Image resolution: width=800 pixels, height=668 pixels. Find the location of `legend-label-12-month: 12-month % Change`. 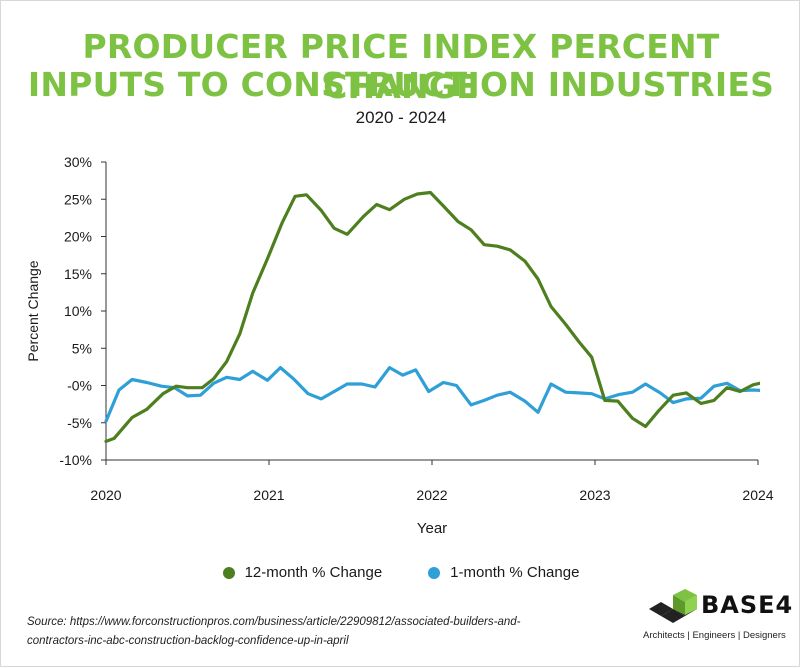

legend-label-12-month: 12-month % Change is located at coordinates (313, 572).